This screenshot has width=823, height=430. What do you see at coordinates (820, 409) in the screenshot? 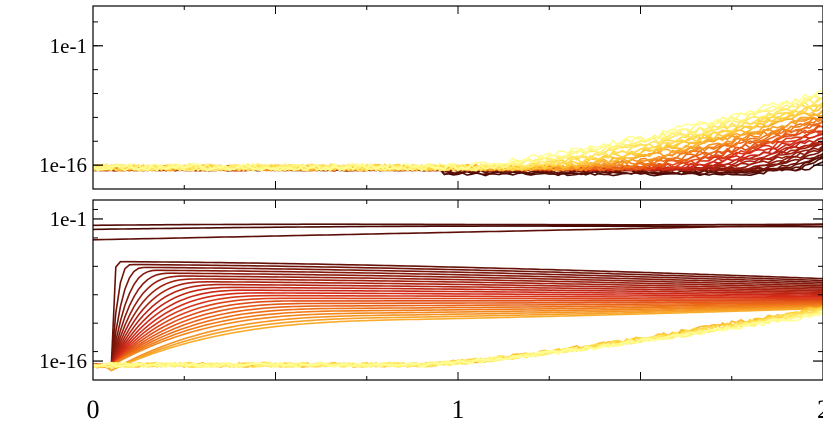
I see `x-tick-label: 2` at bounding box center [820, 409].